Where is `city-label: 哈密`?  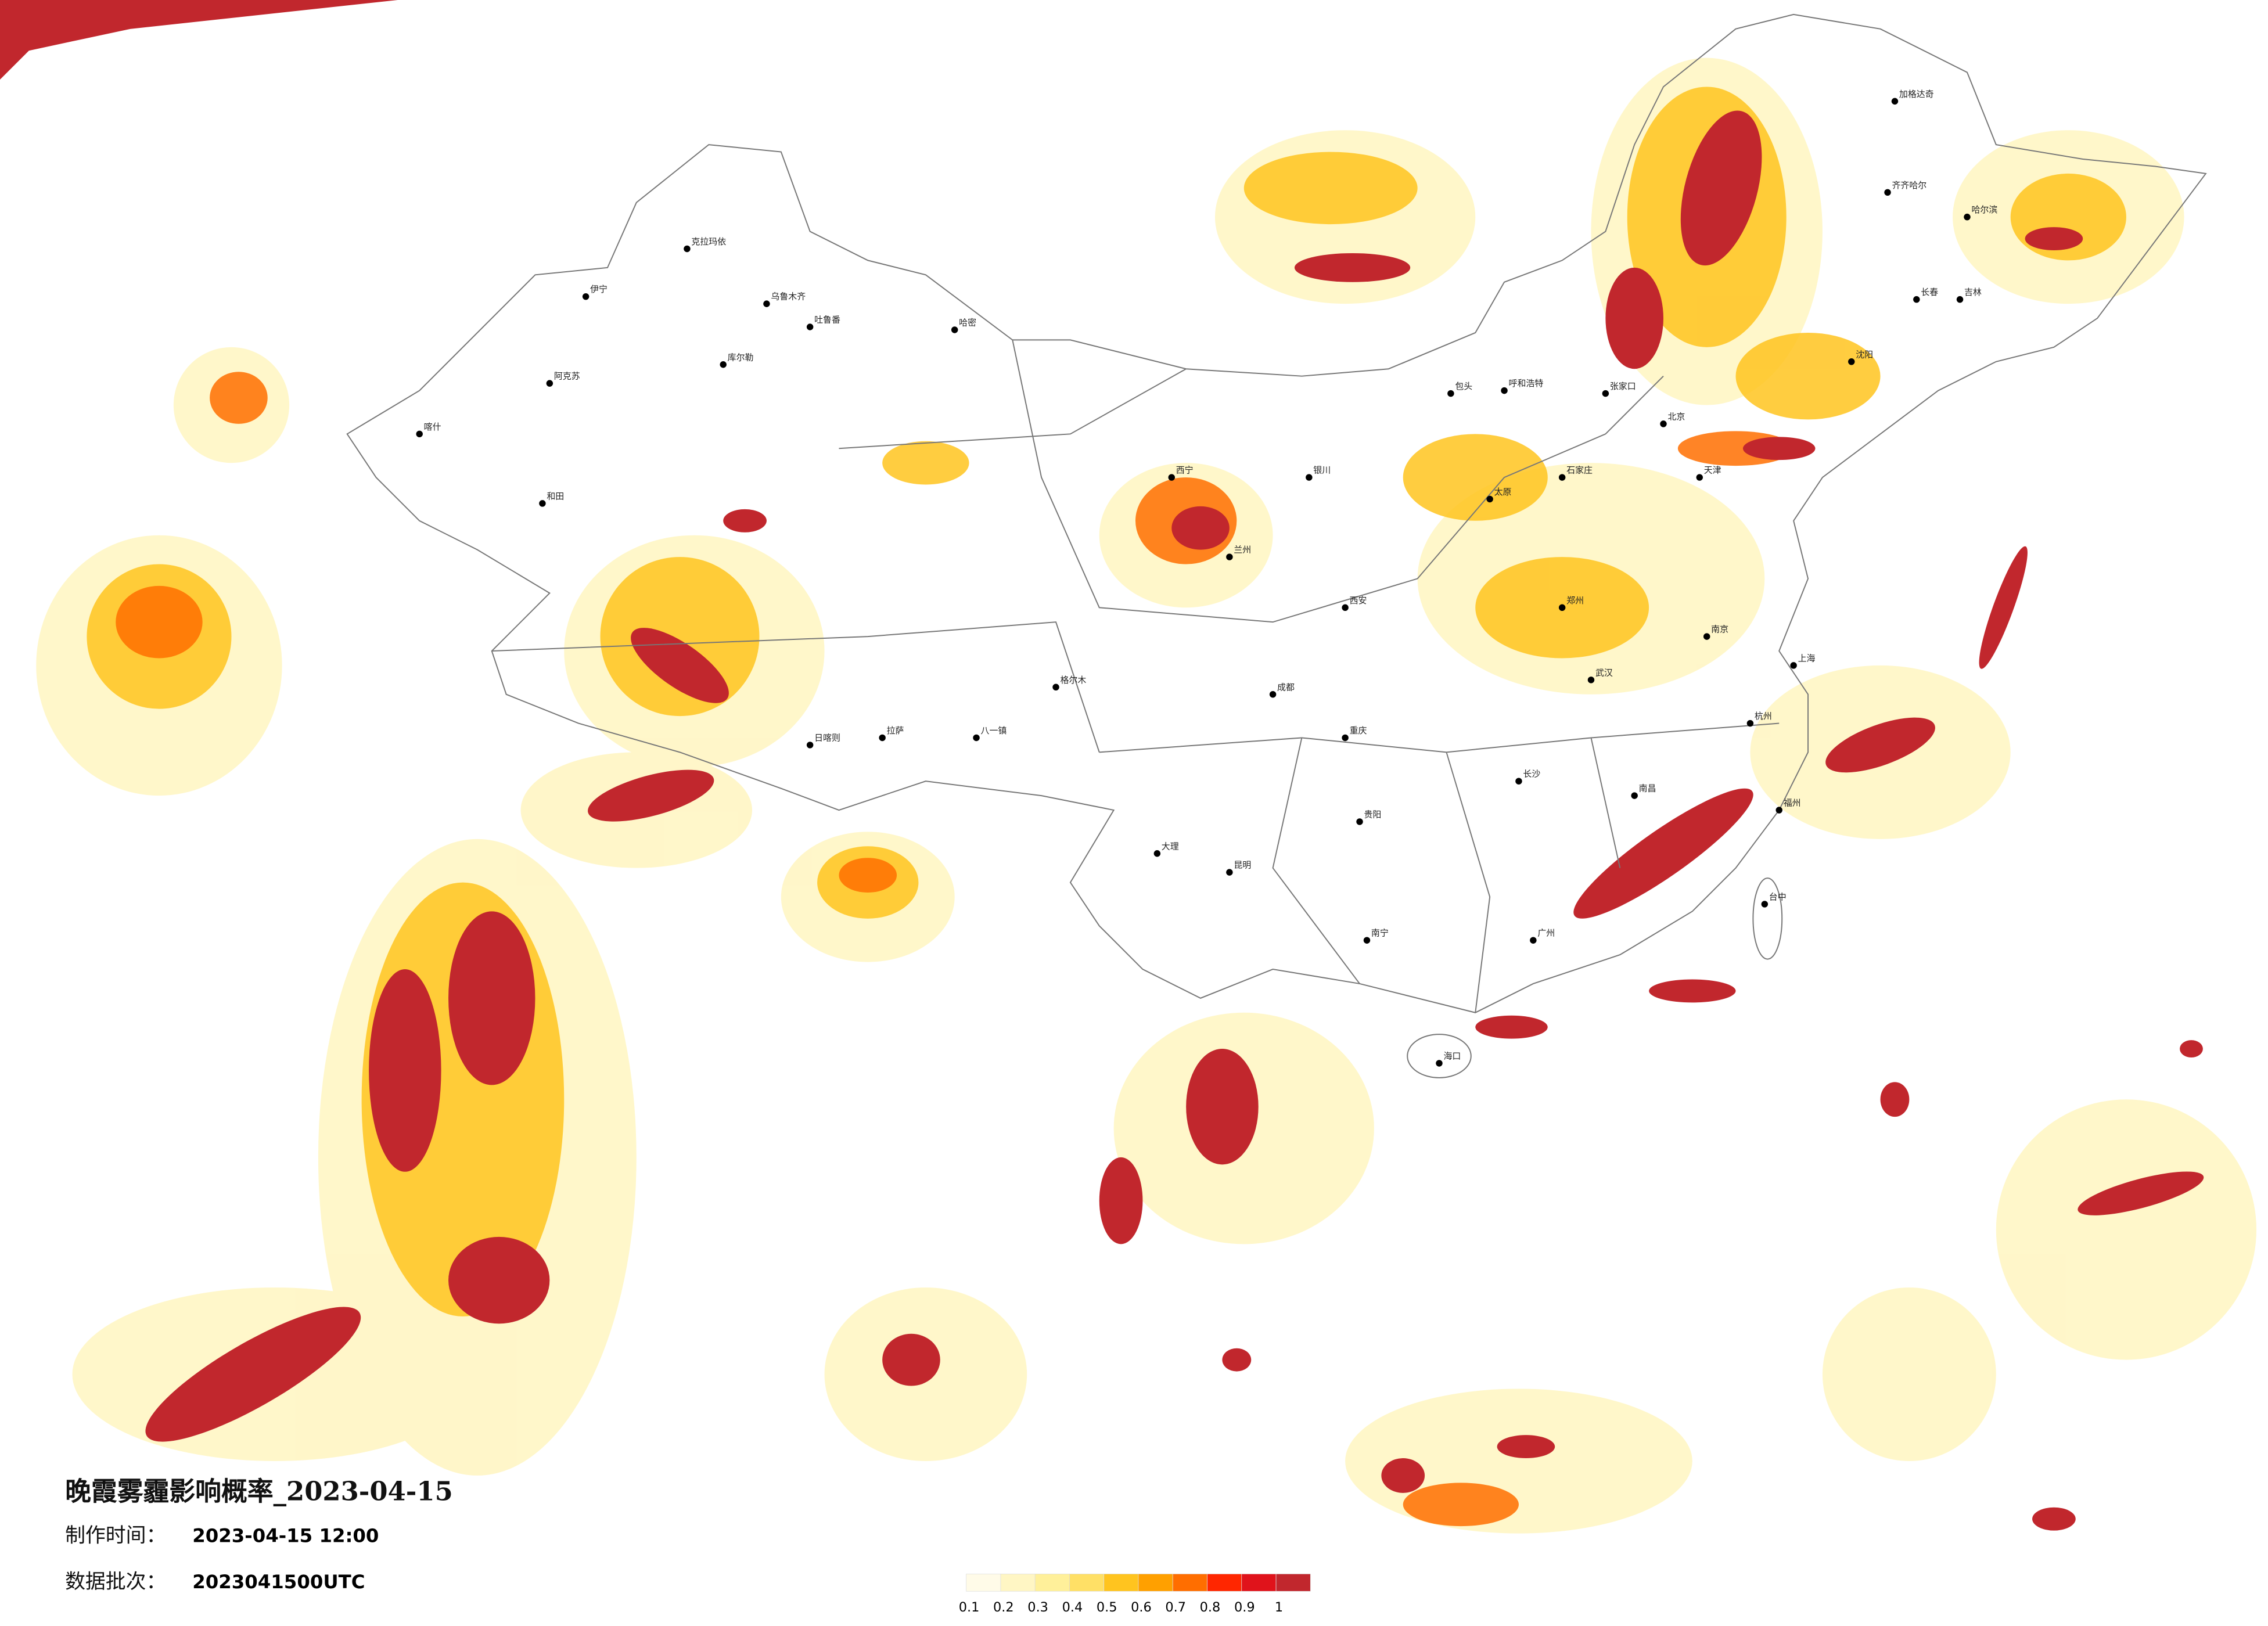 city-label: 哈密 is located at coordinates (967, 322).